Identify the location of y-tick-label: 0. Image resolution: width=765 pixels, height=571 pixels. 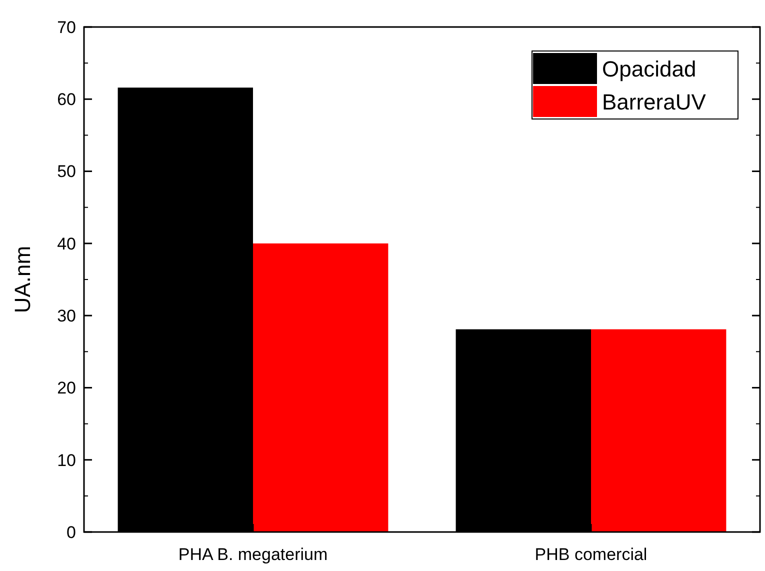
(71, 532).